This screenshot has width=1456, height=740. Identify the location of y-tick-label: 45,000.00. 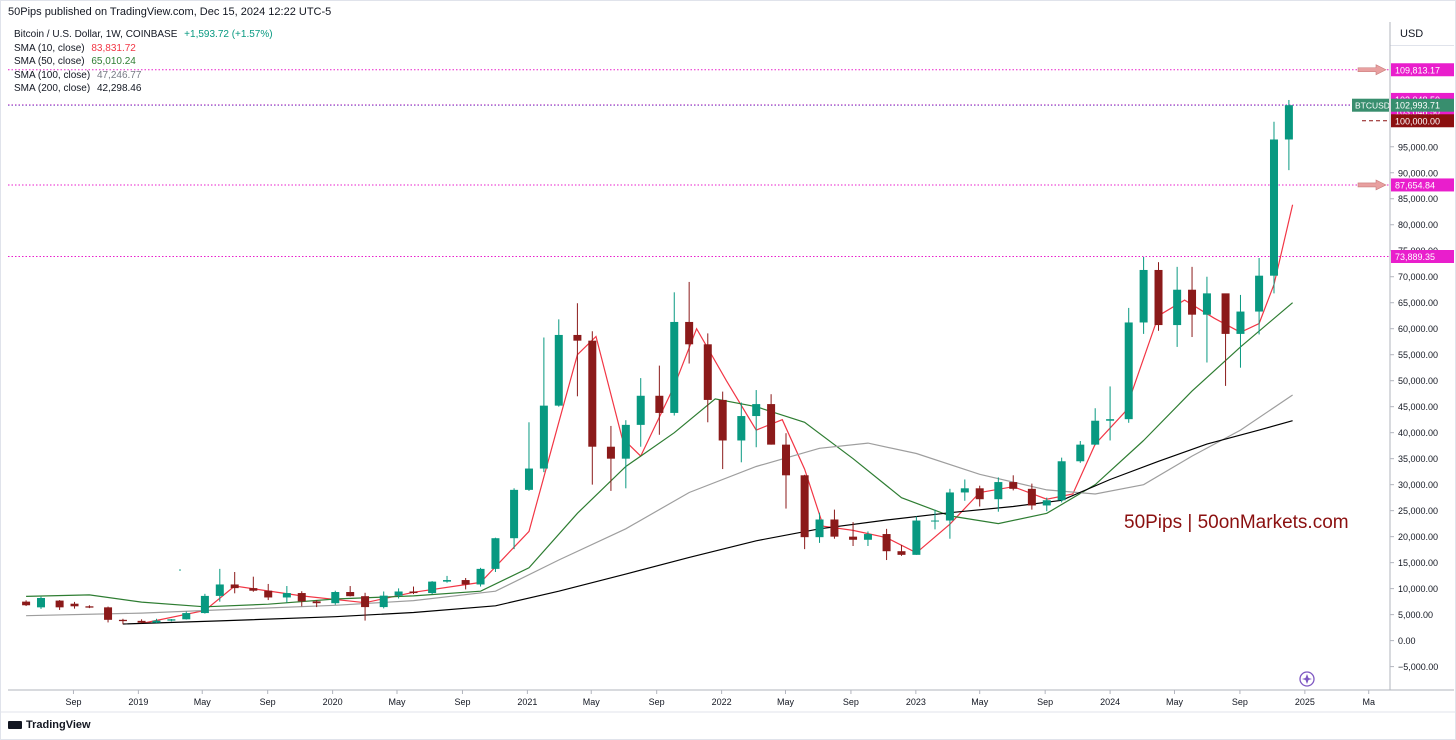
(1418, 407).